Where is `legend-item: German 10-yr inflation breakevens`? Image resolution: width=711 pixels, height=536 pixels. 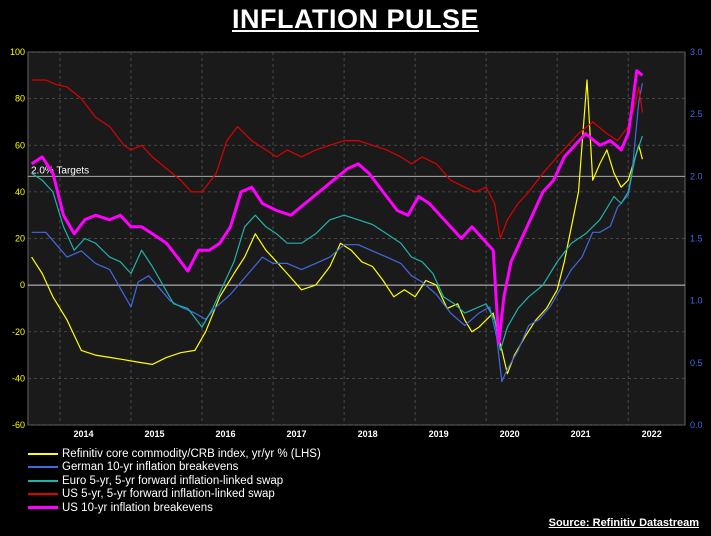 legend-item: German 10-yr inflation breakevens is located at coordinates (174, 468).